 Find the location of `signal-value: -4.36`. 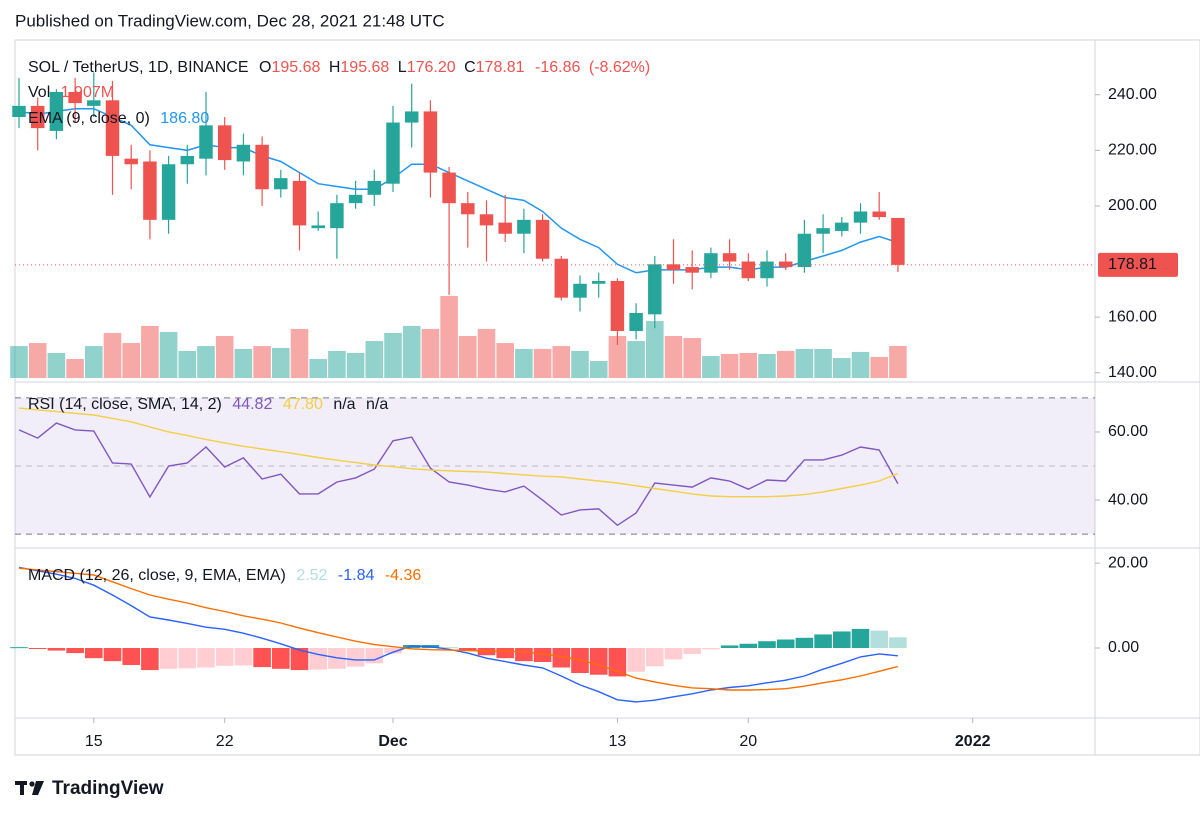

signal-value: -4.36 is located at coordinates (403, 575).